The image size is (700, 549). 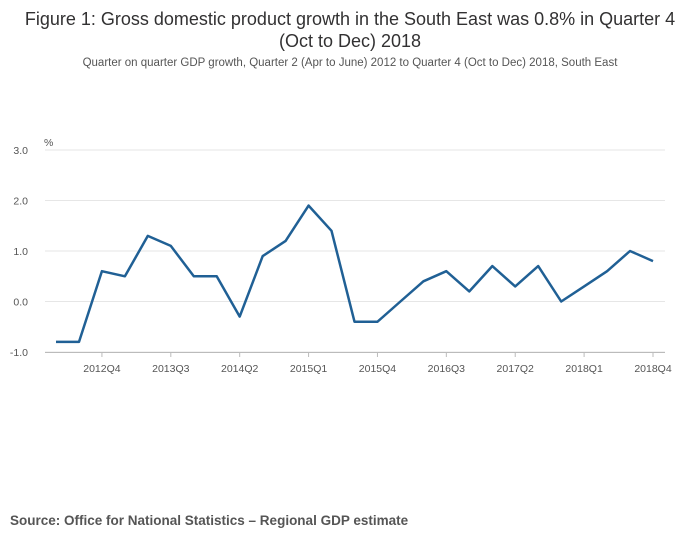 What do you see at coordinates (20, 303) in the screenshot?
I see `y-tick-label: 0.0` at bounding box center [20, 303].